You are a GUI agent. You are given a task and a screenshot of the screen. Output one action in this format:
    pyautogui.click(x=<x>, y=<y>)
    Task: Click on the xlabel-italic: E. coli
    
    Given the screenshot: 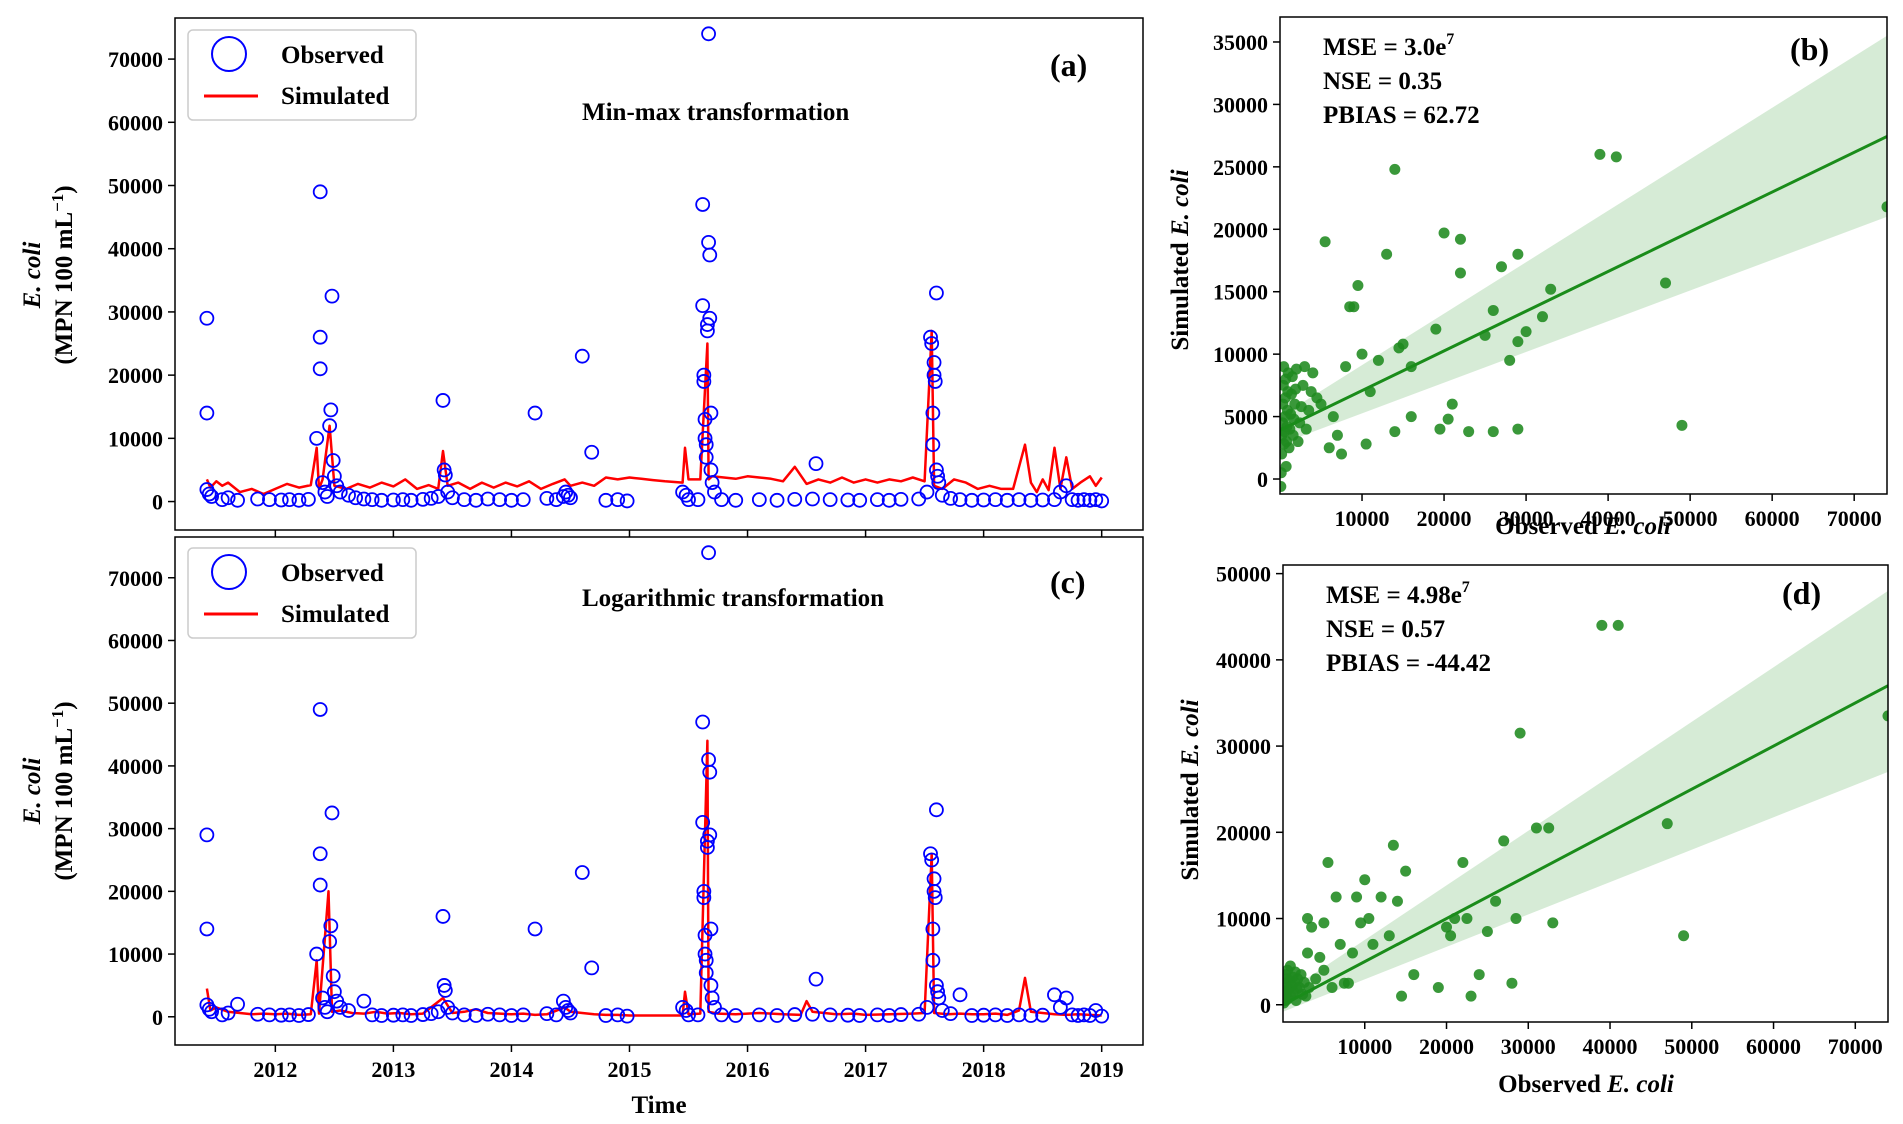 What is the action you would take?
    pyautogui.click(x=1640, y=1084)
    